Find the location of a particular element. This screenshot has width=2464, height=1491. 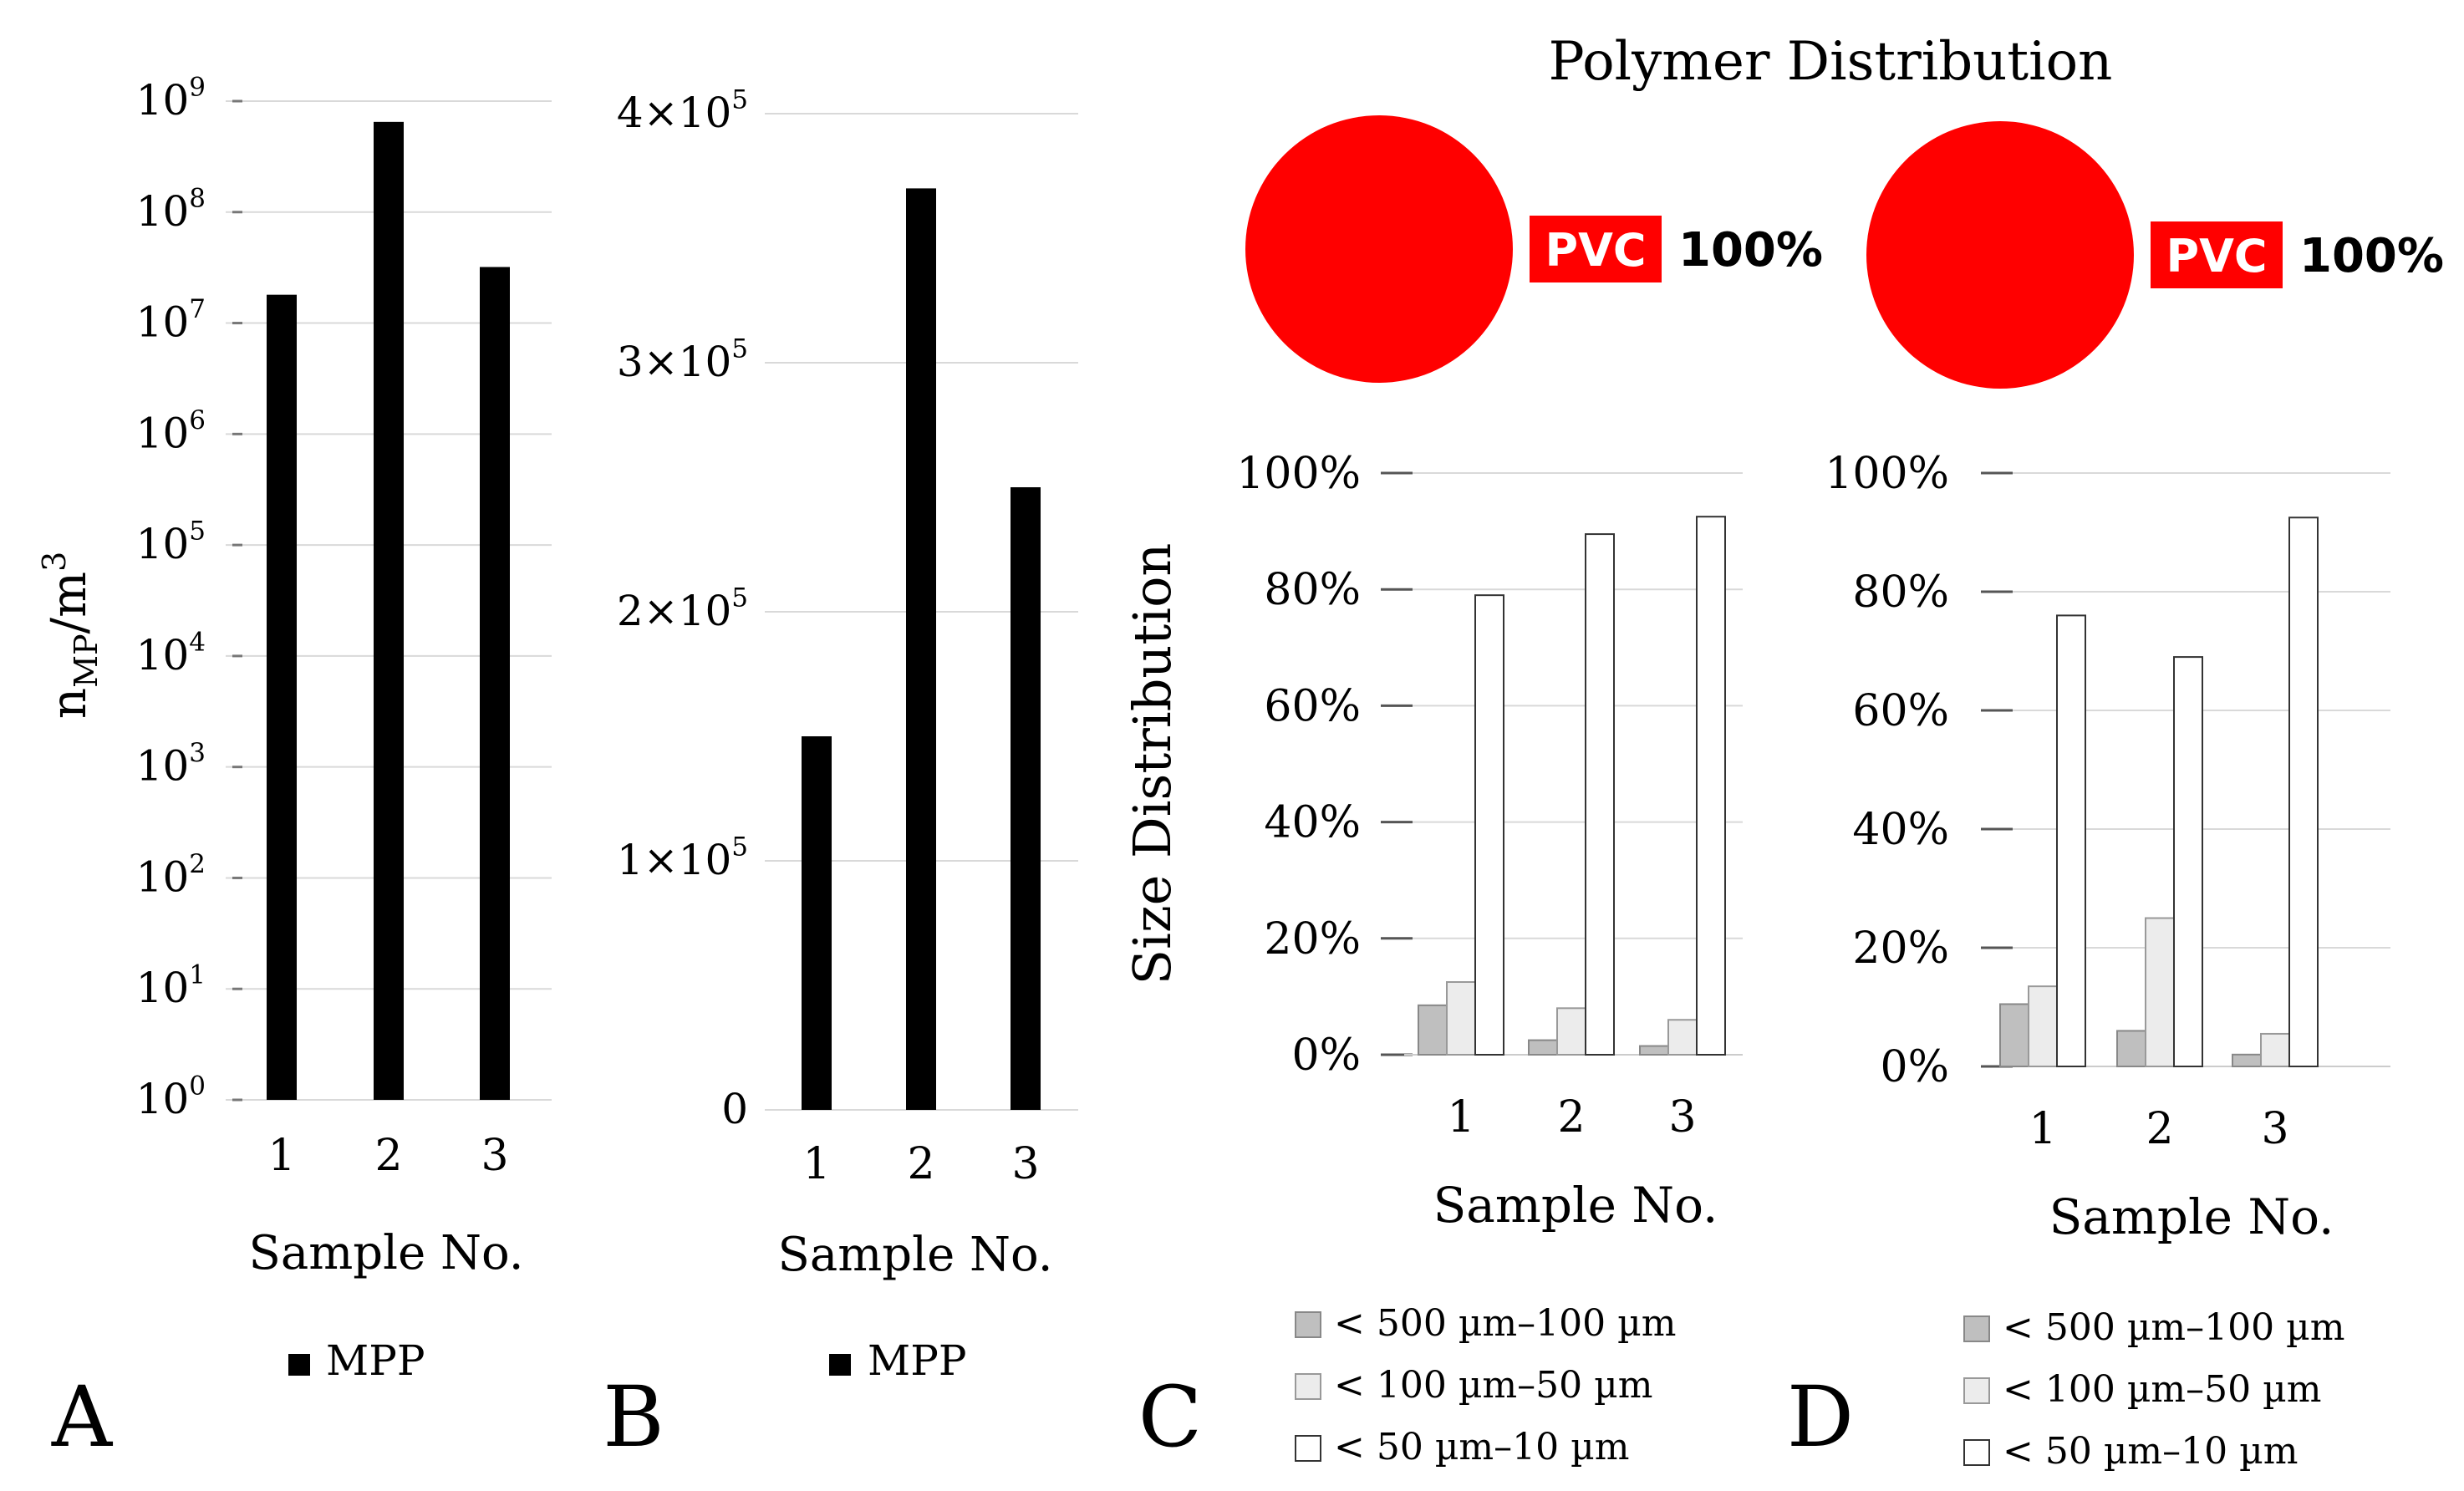

y-tick-label: 10⁸ is located at coordinates (171, 209).